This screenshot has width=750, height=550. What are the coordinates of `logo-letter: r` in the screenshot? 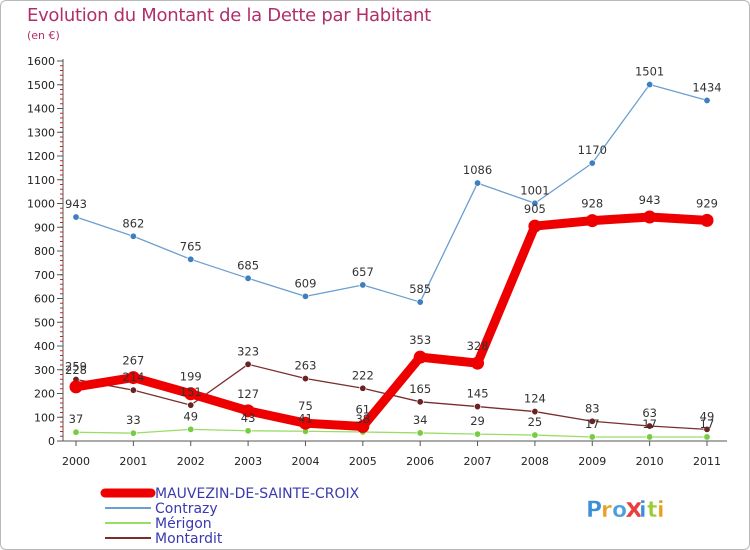 It's located at (606, 510).